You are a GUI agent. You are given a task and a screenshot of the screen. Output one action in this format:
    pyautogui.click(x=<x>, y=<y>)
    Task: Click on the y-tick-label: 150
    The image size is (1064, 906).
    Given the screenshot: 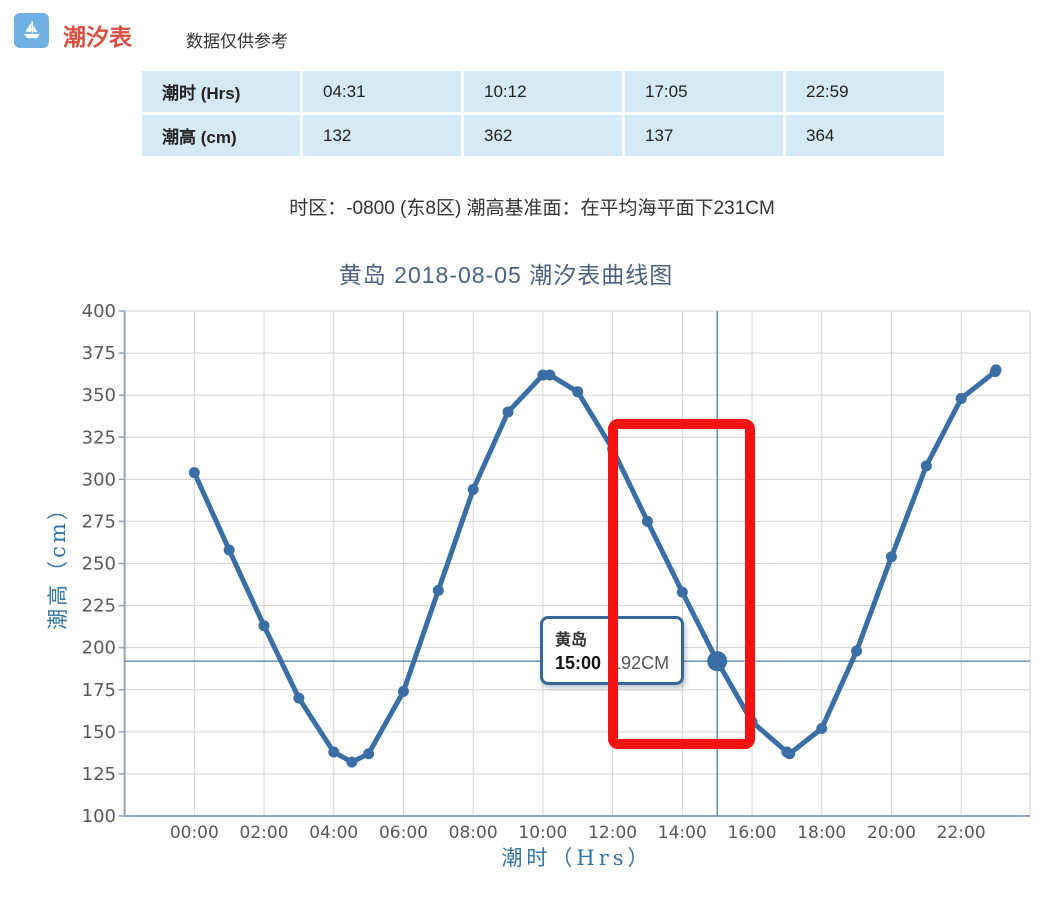 What is the action you would take?
    pyautogui.click(x=99, y=732)
    